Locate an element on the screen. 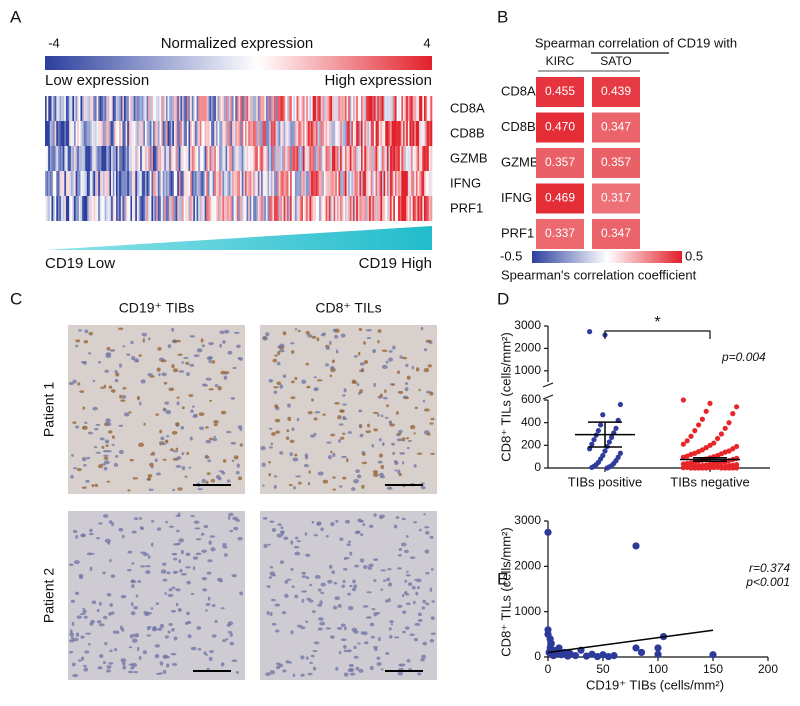 This screenshot has height=706, width=800. data-point is located at coordinates (725, 428).